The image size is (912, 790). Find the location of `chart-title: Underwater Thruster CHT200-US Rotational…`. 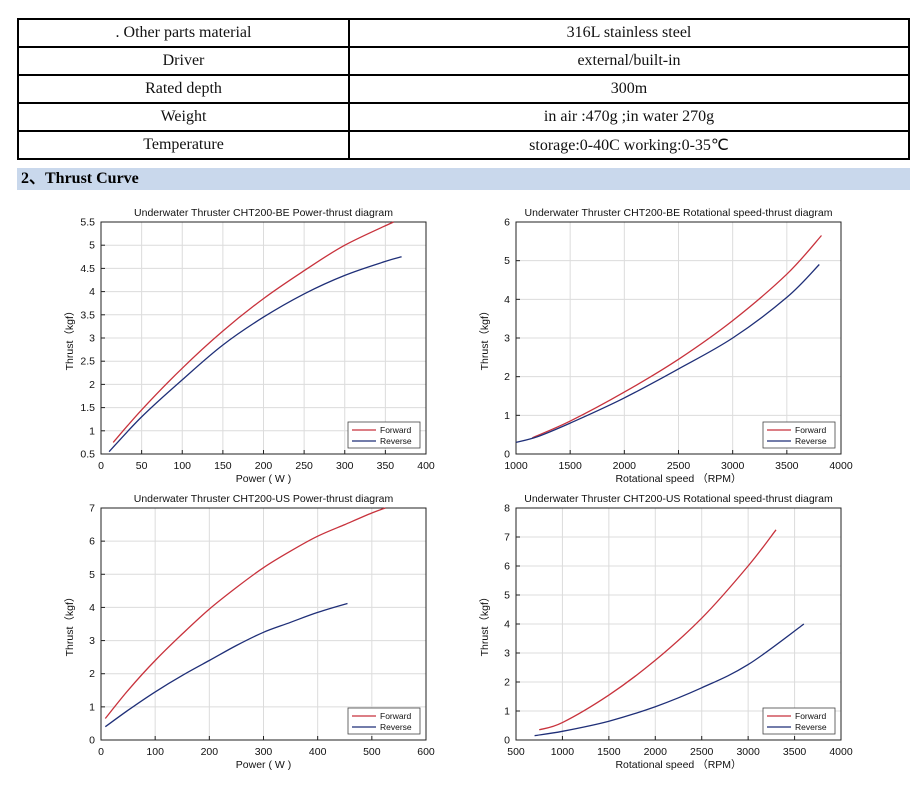

chart-title: Underwater Thruster CHT200-US Rotational… is located at coordinates (678, 499).